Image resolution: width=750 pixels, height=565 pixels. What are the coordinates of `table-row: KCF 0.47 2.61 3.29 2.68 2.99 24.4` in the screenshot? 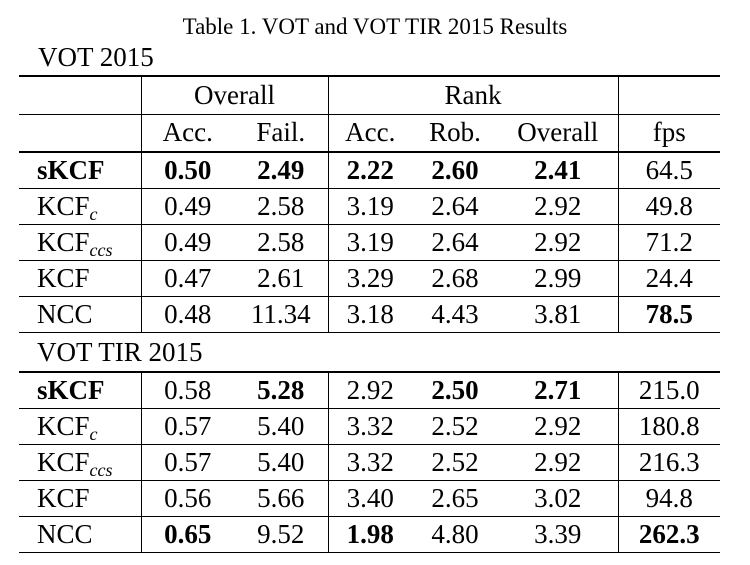 It's located at (369, 278).